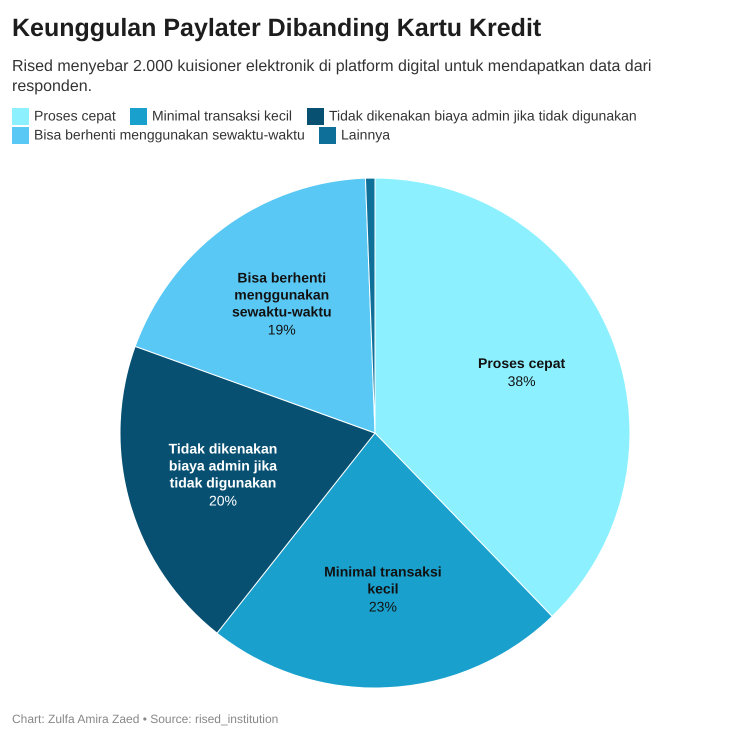 This screenshot has width=750, height=740. I want to click on data-label: 23%, so click(382, 606).